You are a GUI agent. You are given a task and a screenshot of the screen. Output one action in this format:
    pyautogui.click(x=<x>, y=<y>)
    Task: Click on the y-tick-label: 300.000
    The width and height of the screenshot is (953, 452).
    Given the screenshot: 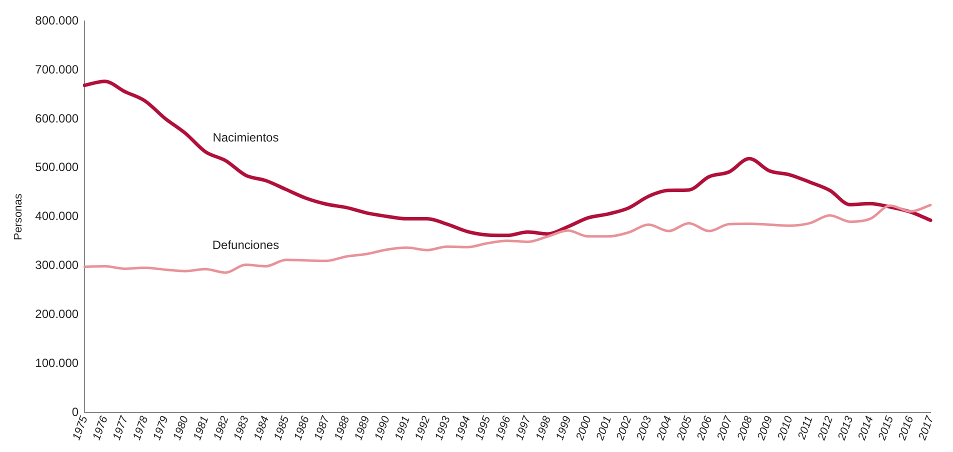 What is the action you would take?
    pyautogui.click(x=57, y=265)
    